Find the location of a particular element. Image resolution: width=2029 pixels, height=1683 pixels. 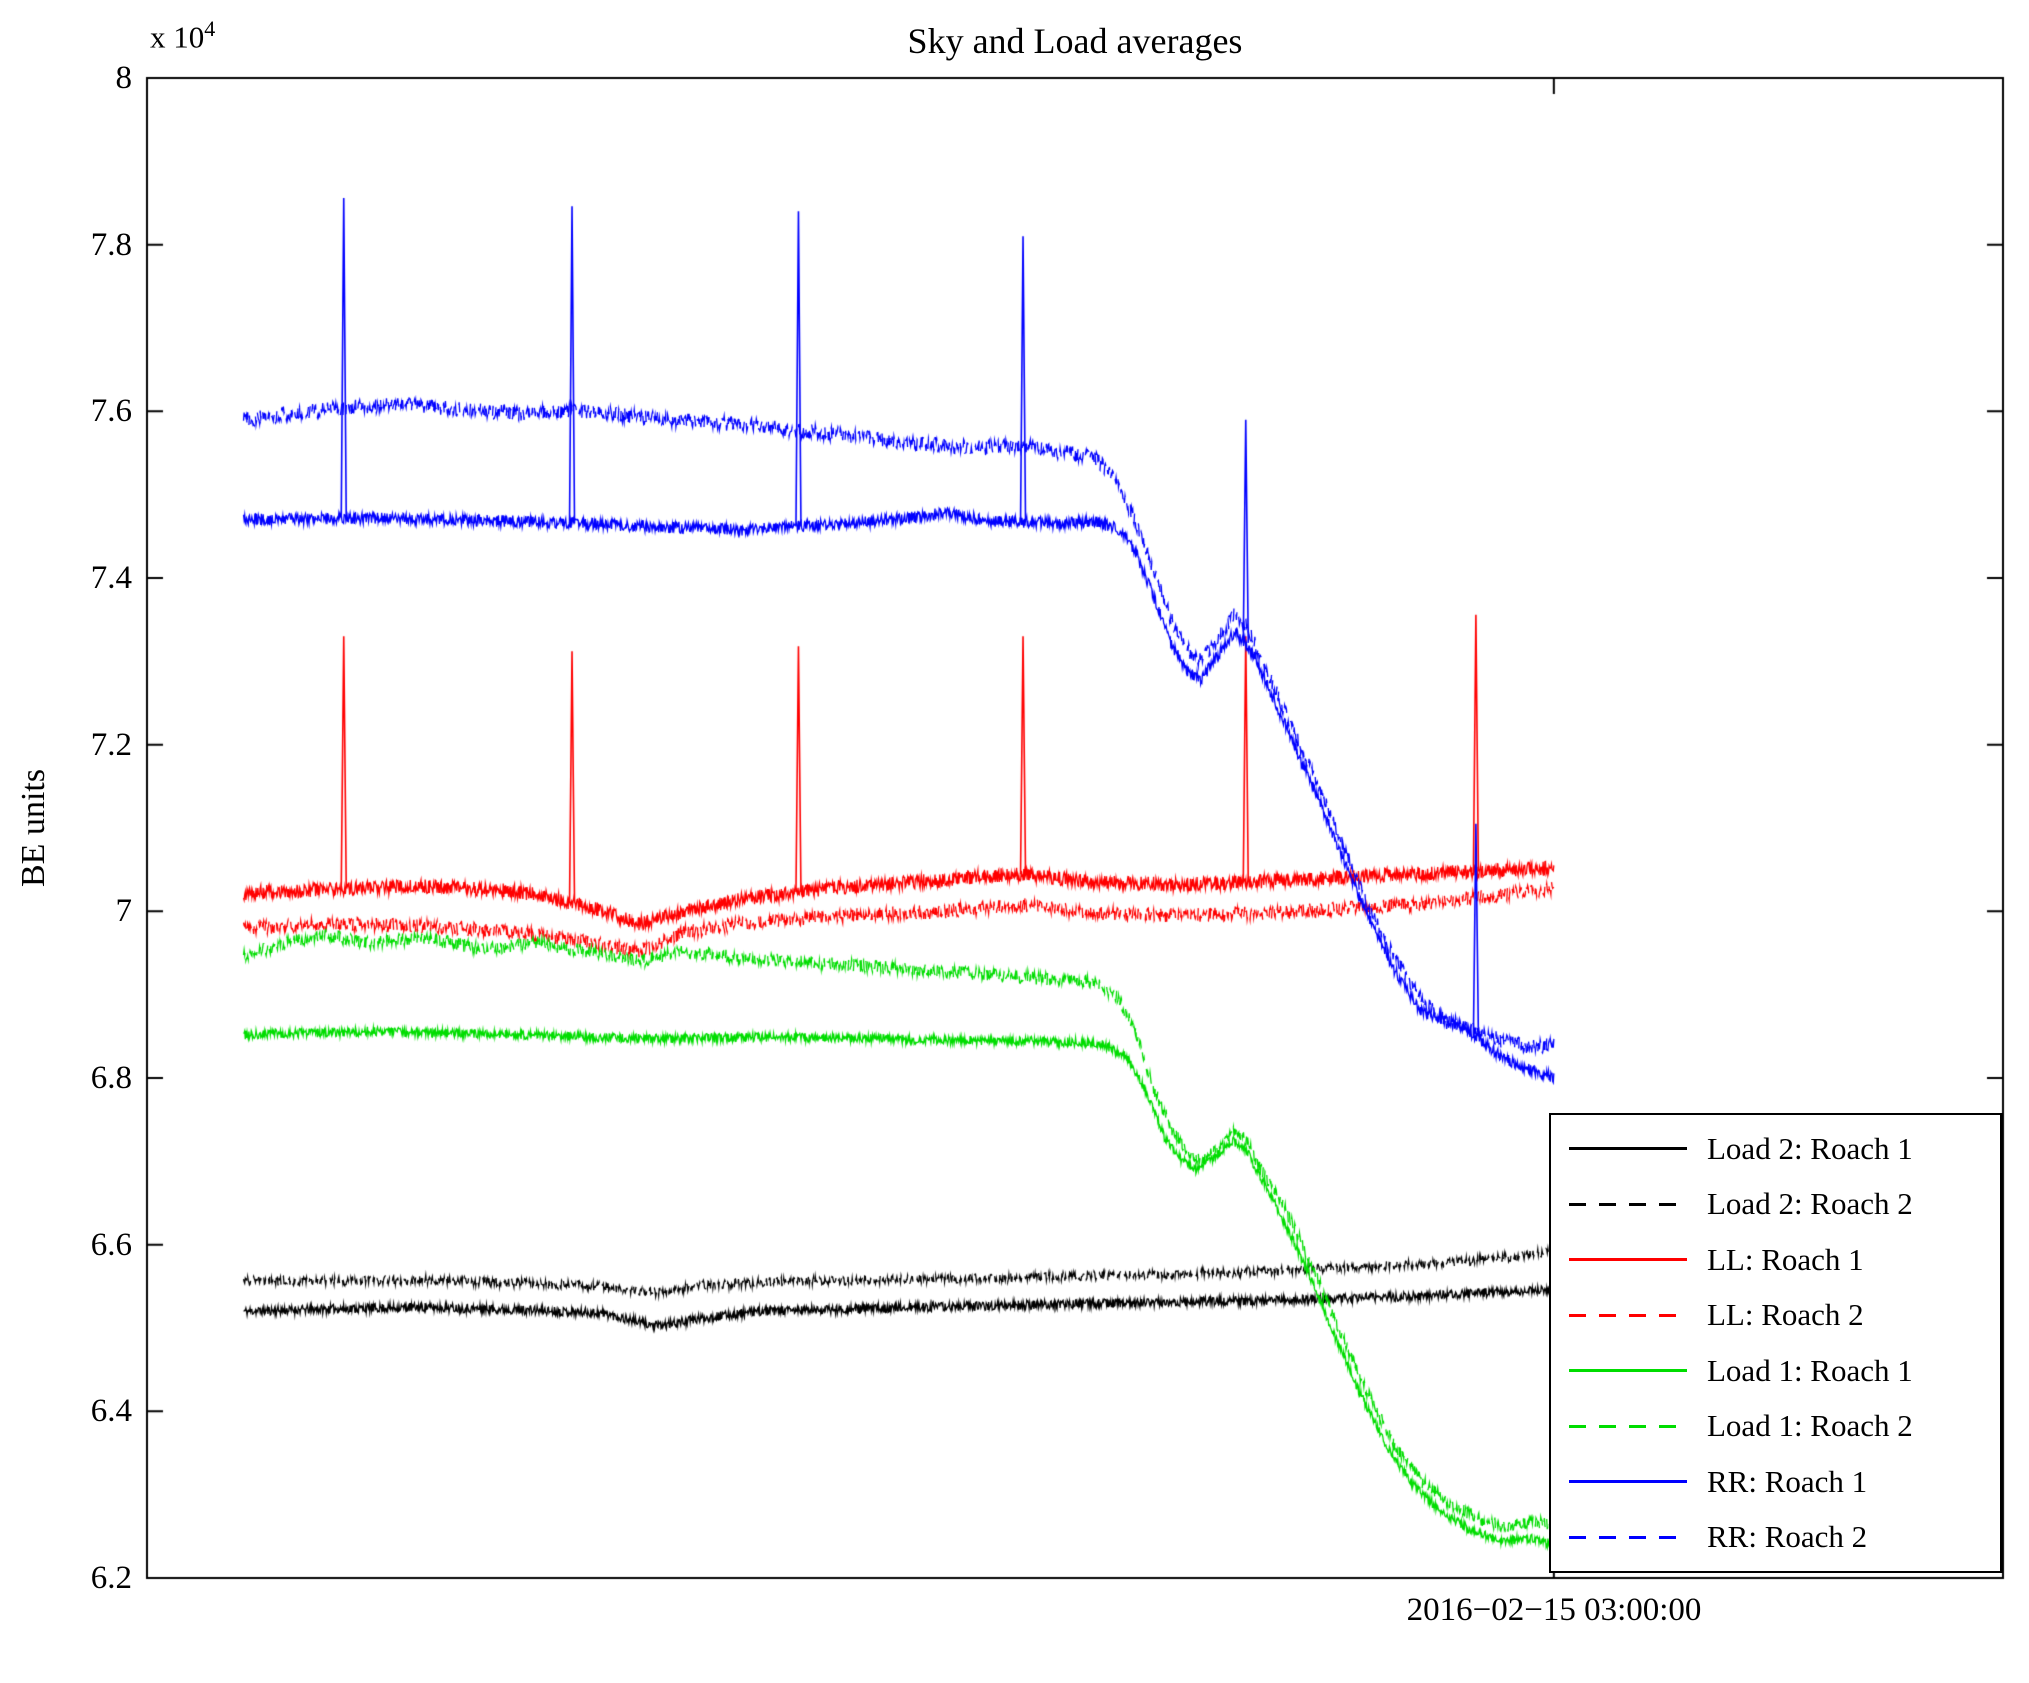

y-tick-label: 7.4 is located at coordinates (111, 578).